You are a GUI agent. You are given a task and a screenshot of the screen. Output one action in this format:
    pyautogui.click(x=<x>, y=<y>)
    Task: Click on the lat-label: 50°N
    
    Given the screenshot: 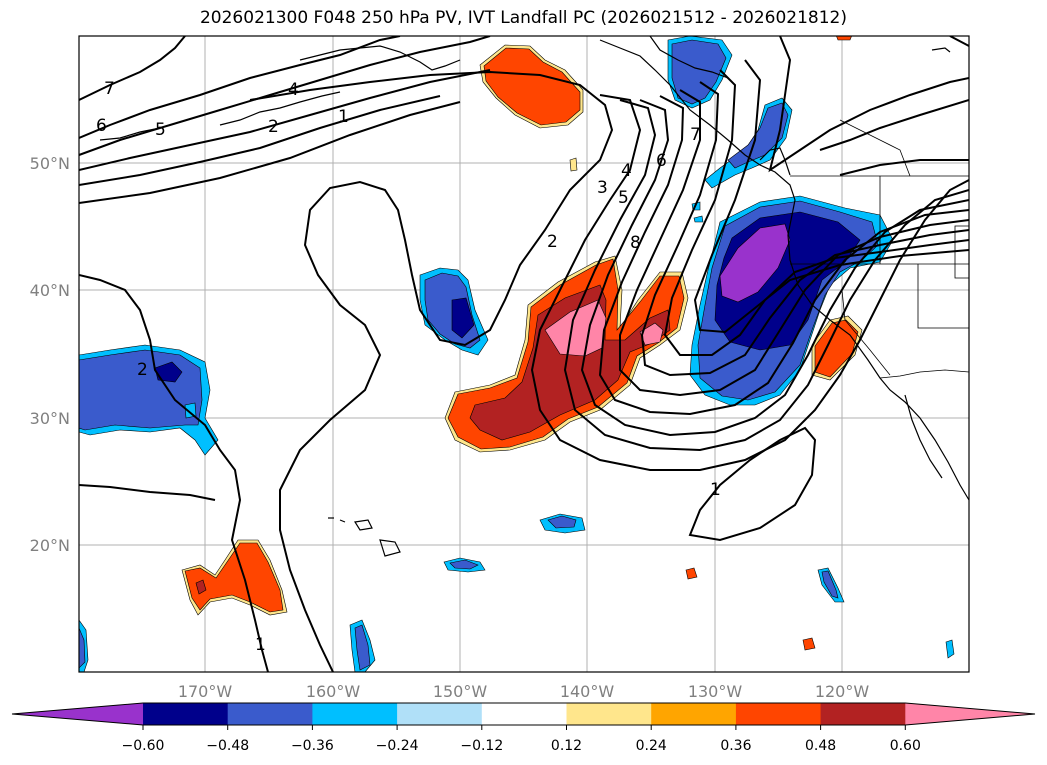 What is the action you would take?
    pyautogui.click(x=50, y=163)
    